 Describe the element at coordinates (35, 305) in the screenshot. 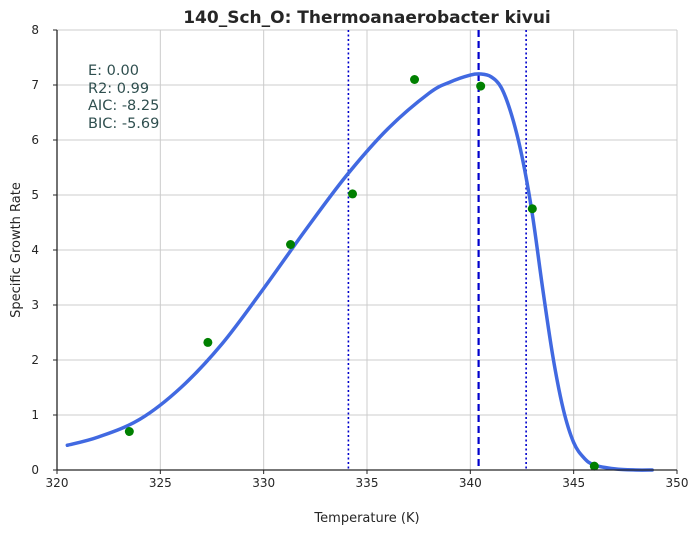

I see `y-tick-label-3: 3` at that location.